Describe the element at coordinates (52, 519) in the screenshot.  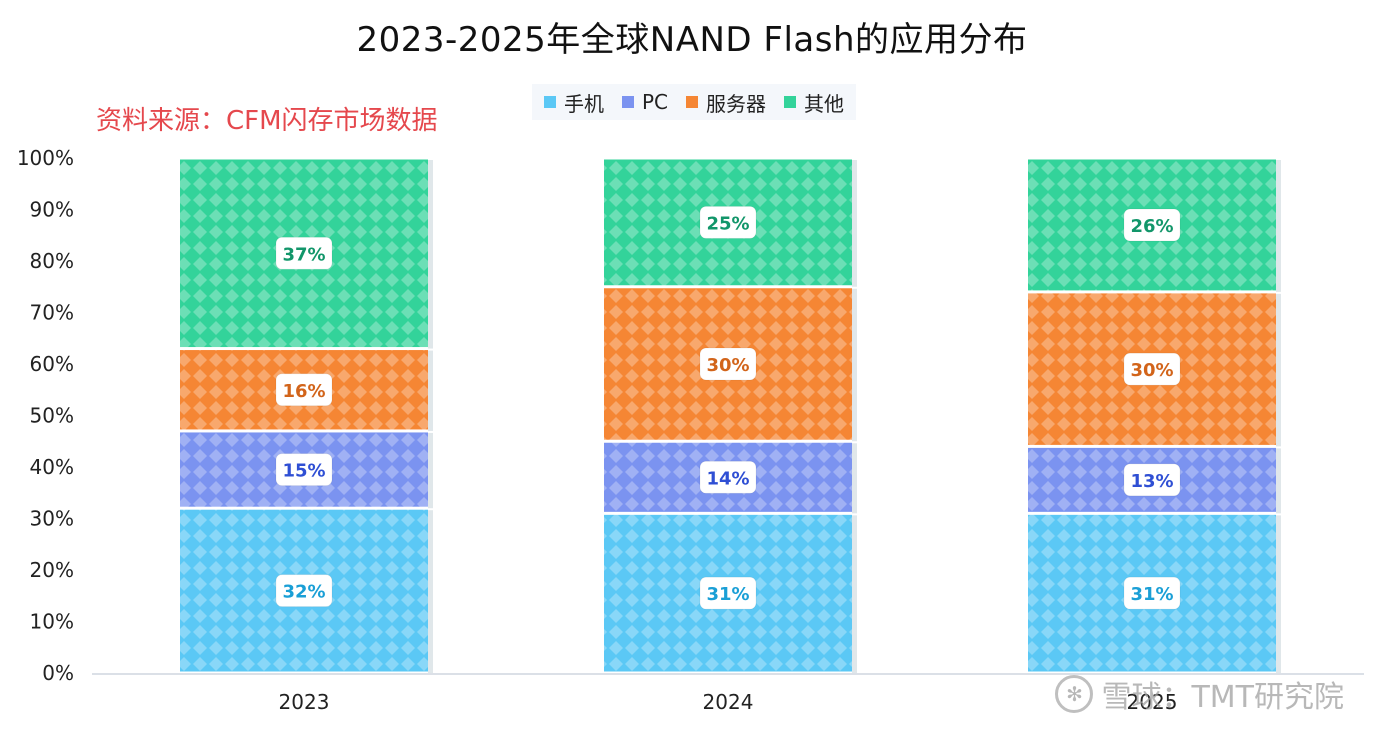
I see `y-tick-label: 30%` at that location.